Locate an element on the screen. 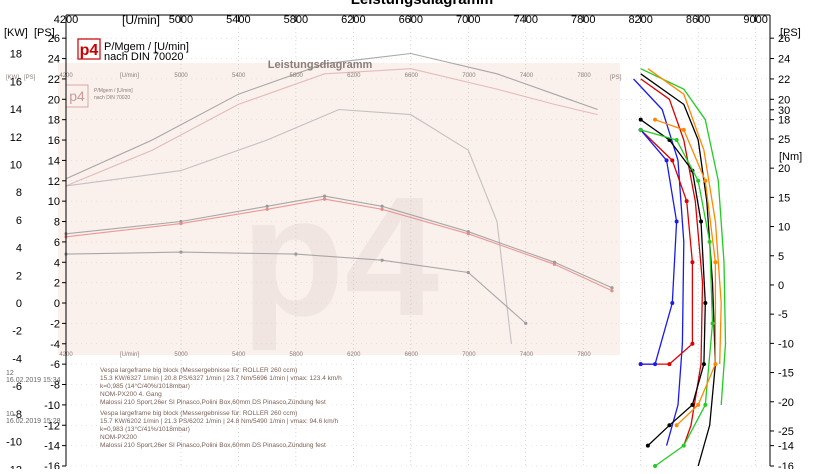  y-axis-kw-label: [KW] is located at coordinates (16, 33).